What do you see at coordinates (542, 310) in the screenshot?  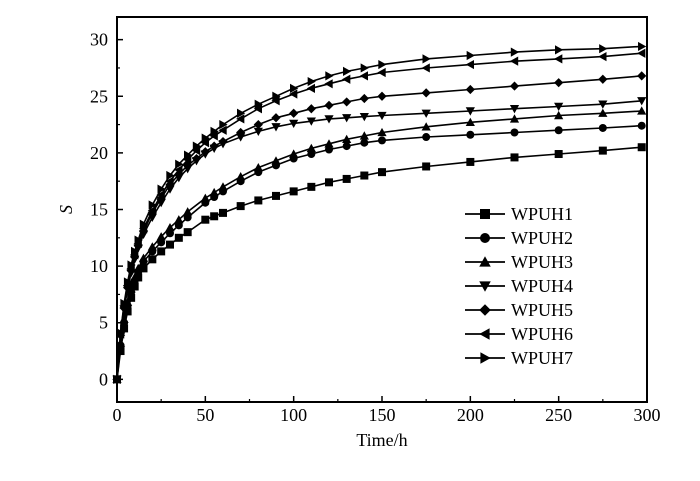 I see `legend-label: WPUH5` at bounding box center [542, 310].